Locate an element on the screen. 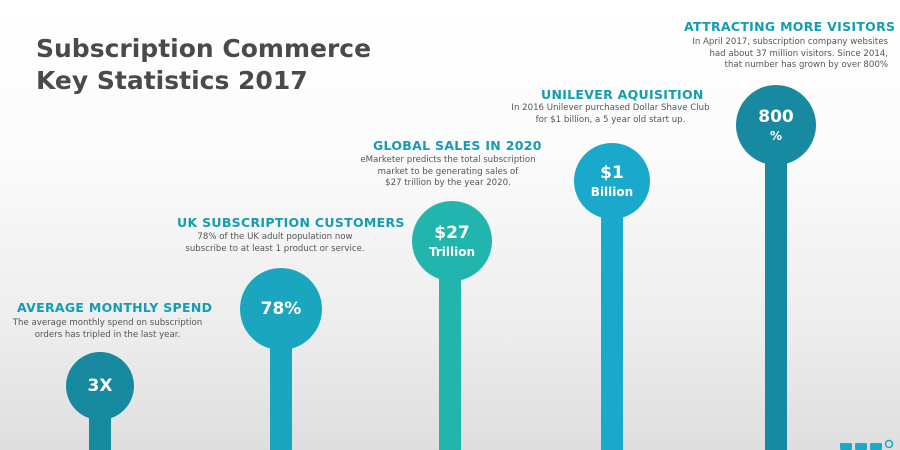 The image size is (900, 450). brand-logo-icon is located at coordinates (867, 444).